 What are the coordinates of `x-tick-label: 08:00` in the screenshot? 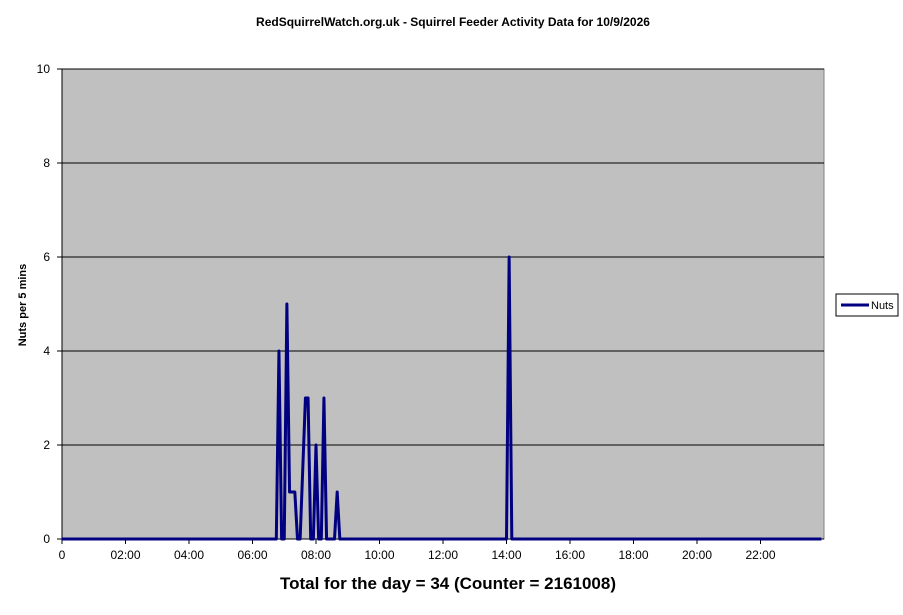 It's located at (316, 555).